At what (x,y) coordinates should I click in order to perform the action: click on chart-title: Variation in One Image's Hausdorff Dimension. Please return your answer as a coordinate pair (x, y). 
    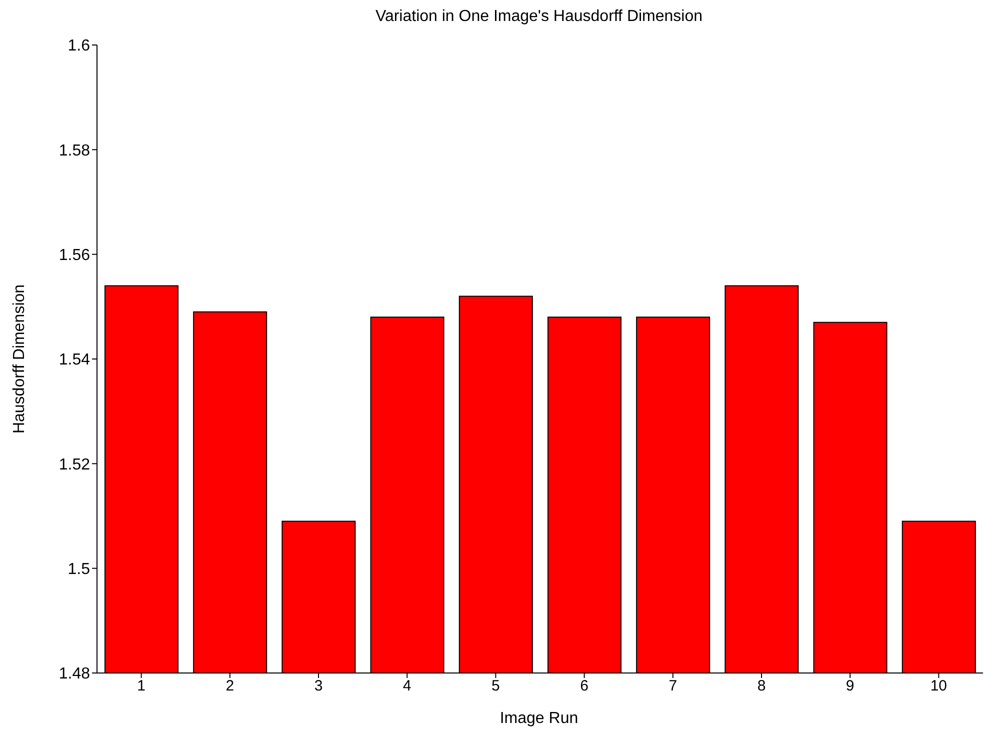
    Looking at the image, I should click on (539, 17).